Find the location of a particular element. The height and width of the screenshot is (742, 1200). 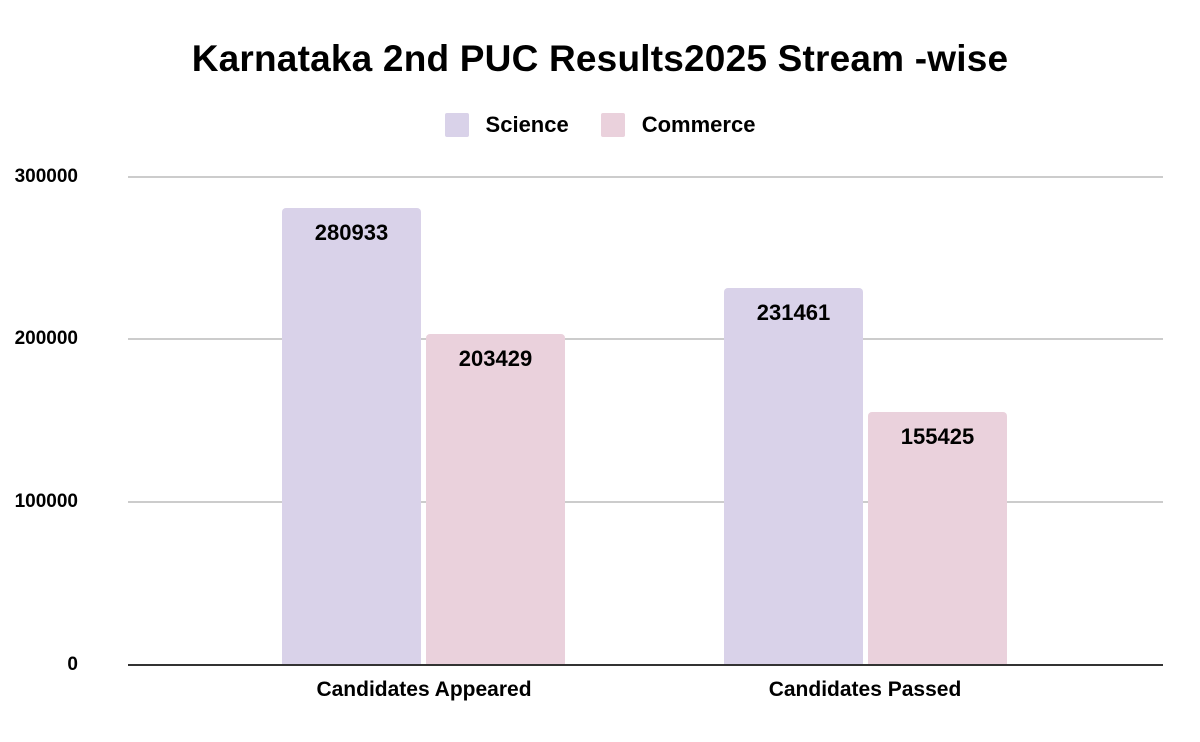

bar-science-passed: 231461 is located at coordinates (793, 476).